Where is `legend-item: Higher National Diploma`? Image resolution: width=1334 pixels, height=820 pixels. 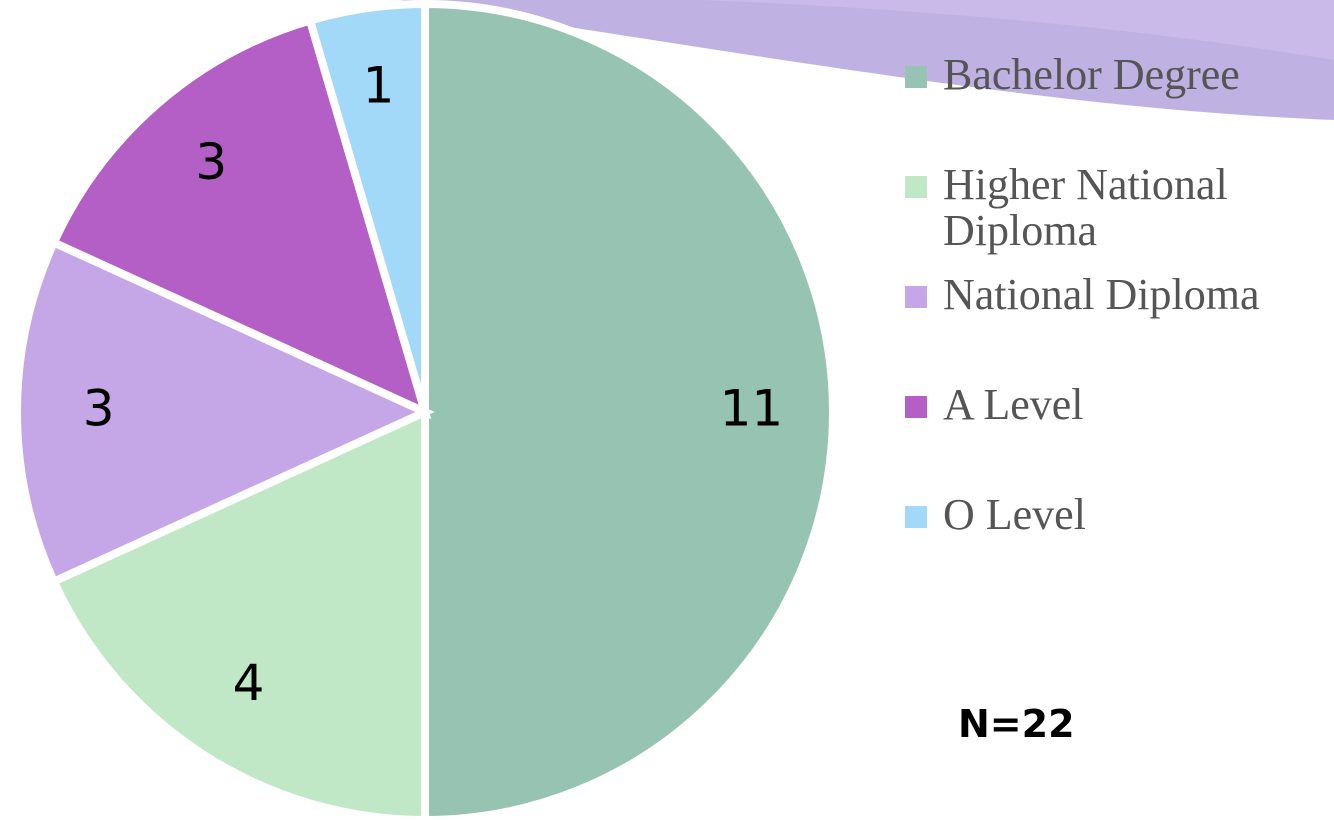 legend-item: Higher National Diploma is located at coordinates (1115, 208).